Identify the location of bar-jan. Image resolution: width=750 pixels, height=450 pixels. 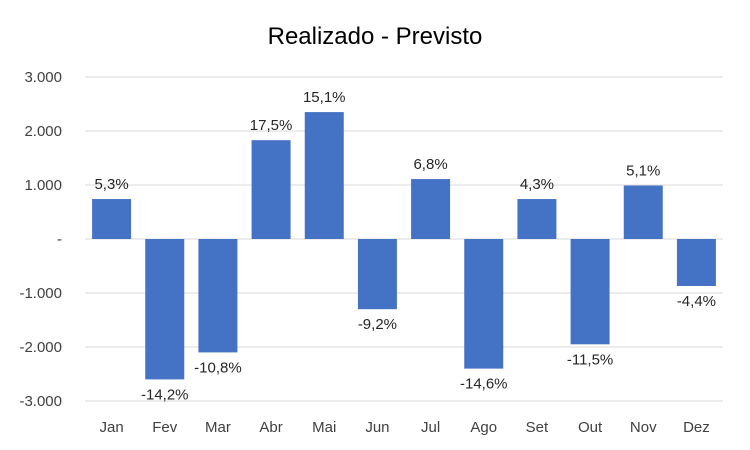
(112, 219).